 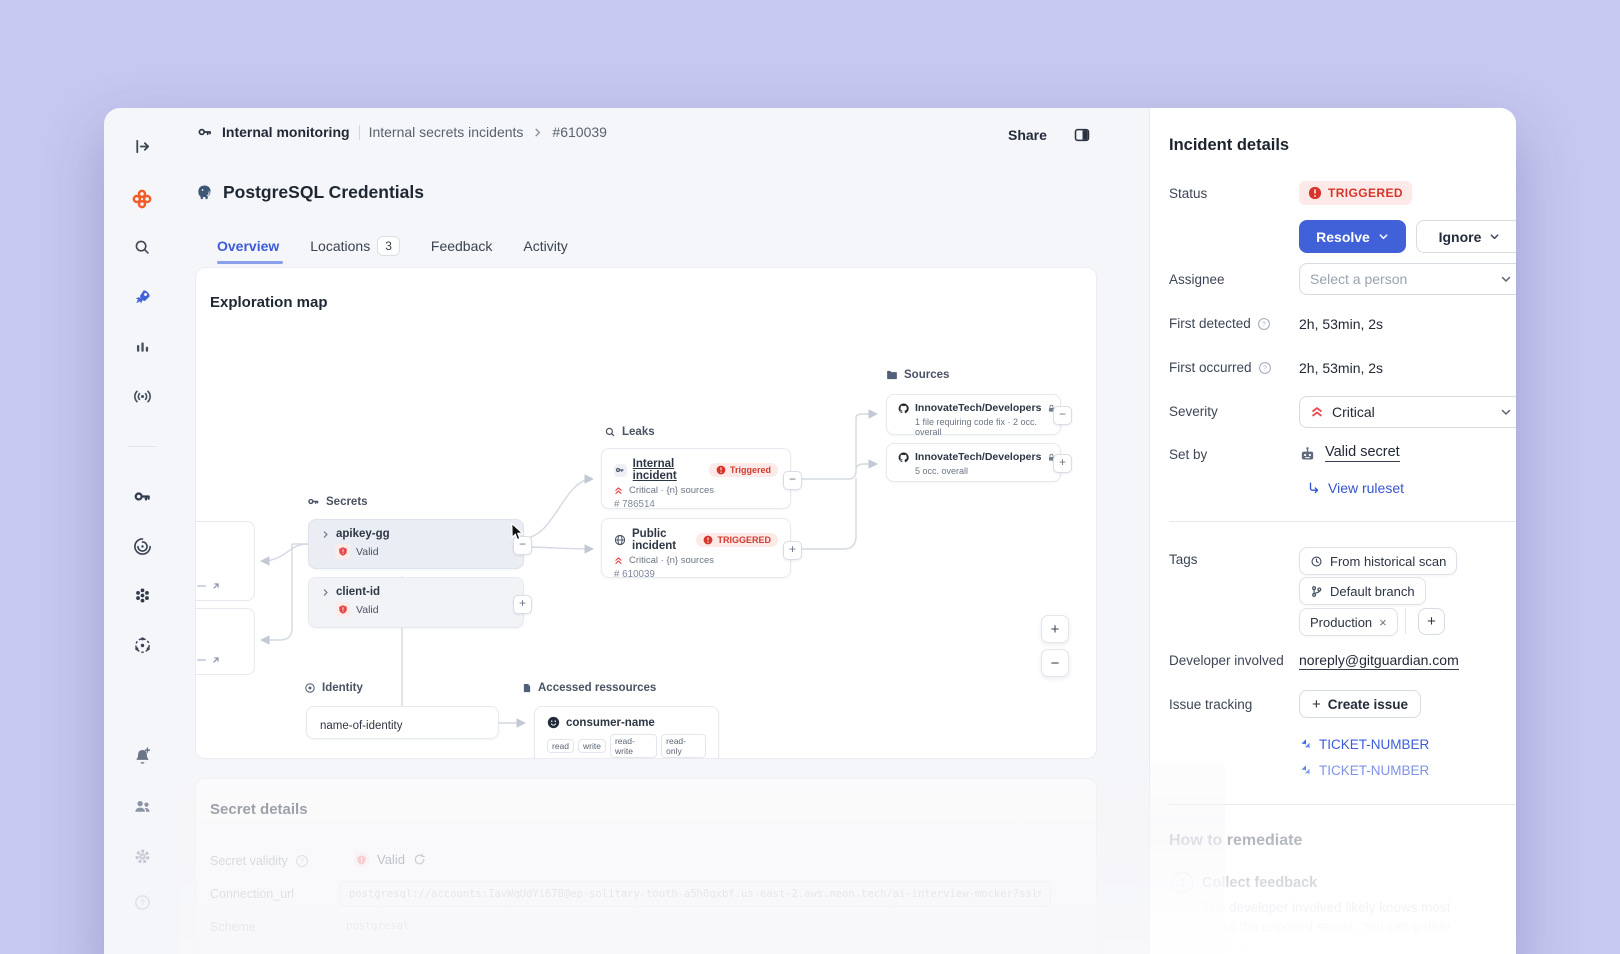 What do you see at coordinates (323, 192) in the screenshot?
I see `page-title: PostgreSQL Credentials` at bounding box center [323, 192].